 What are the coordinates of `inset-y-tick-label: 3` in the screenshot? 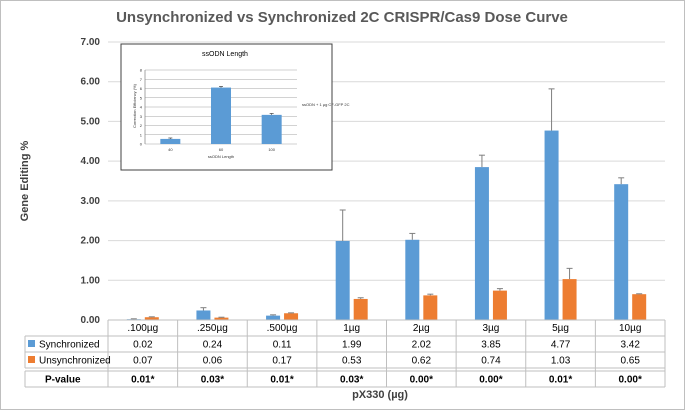 It's located at (141, 116).